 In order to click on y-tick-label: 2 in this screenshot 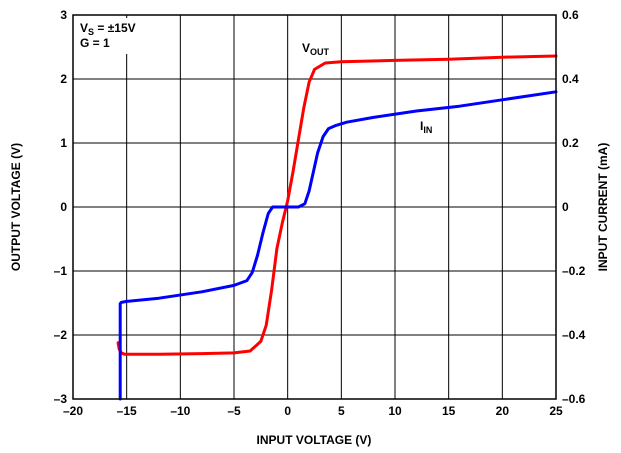, I will do `click(63, 79)`.